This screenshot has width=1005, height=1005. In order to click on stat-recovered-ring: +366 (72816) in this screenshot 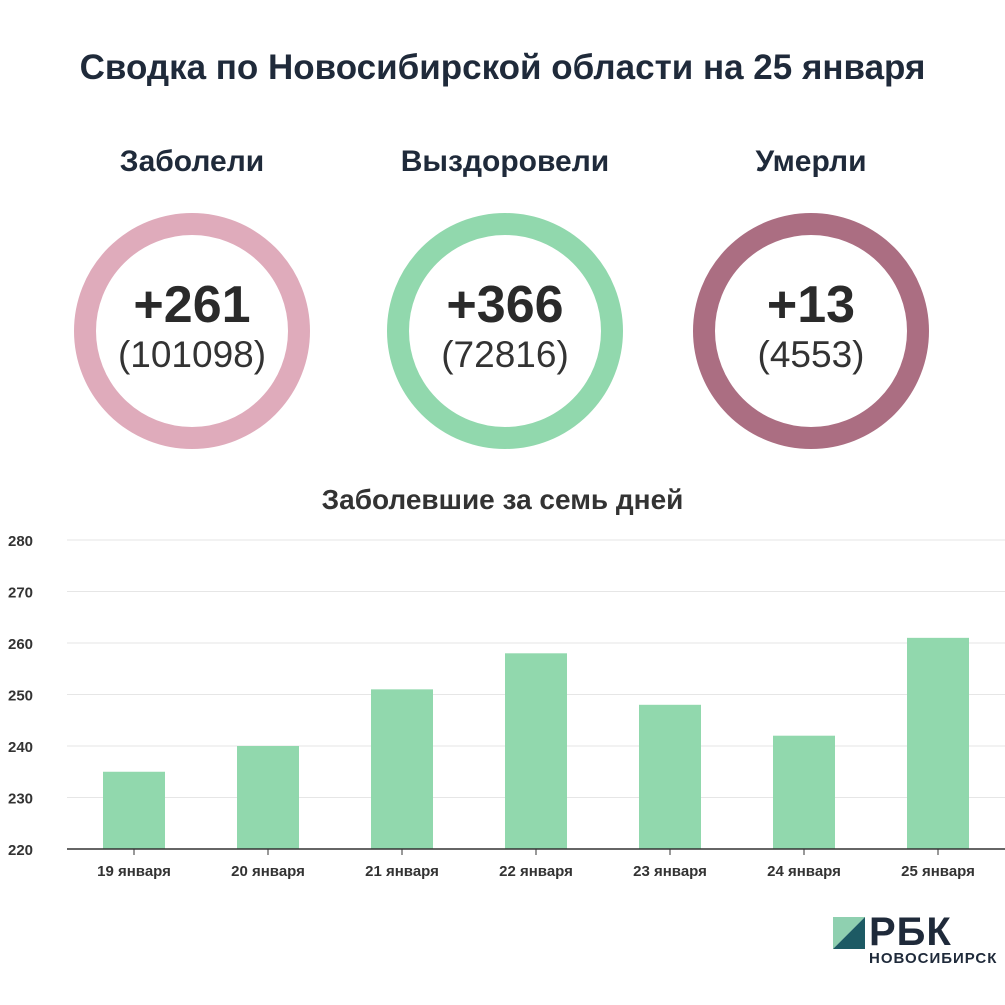, I will do `click(505, 331)`.